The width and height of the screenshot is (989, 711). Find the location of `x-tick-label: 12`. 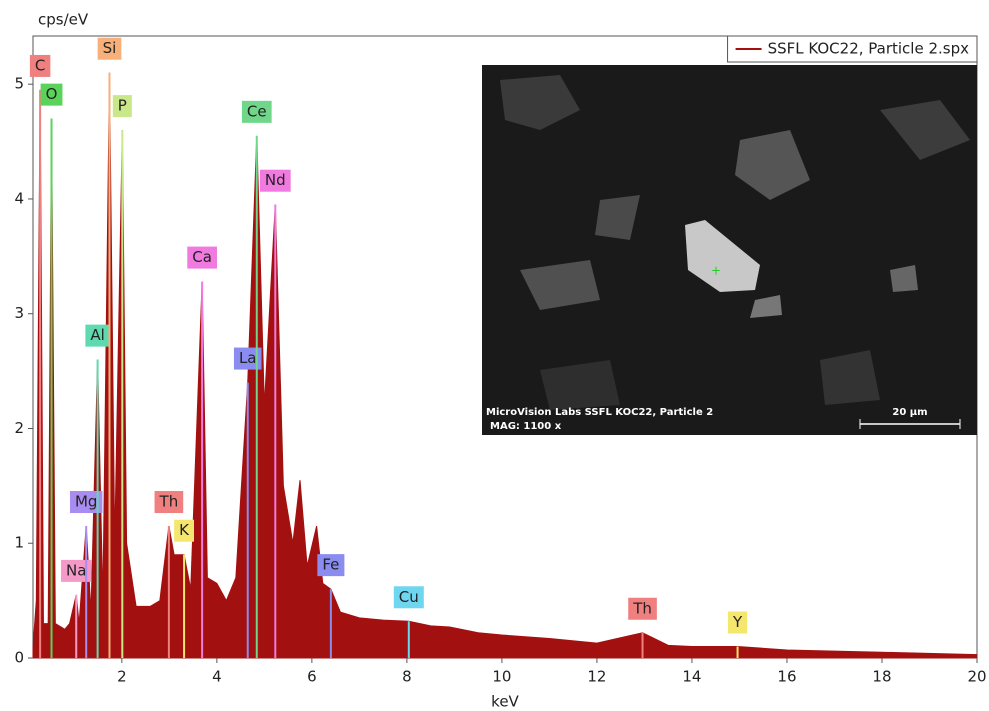

x-tick-label: 12 is located at coordinates (596, 677).